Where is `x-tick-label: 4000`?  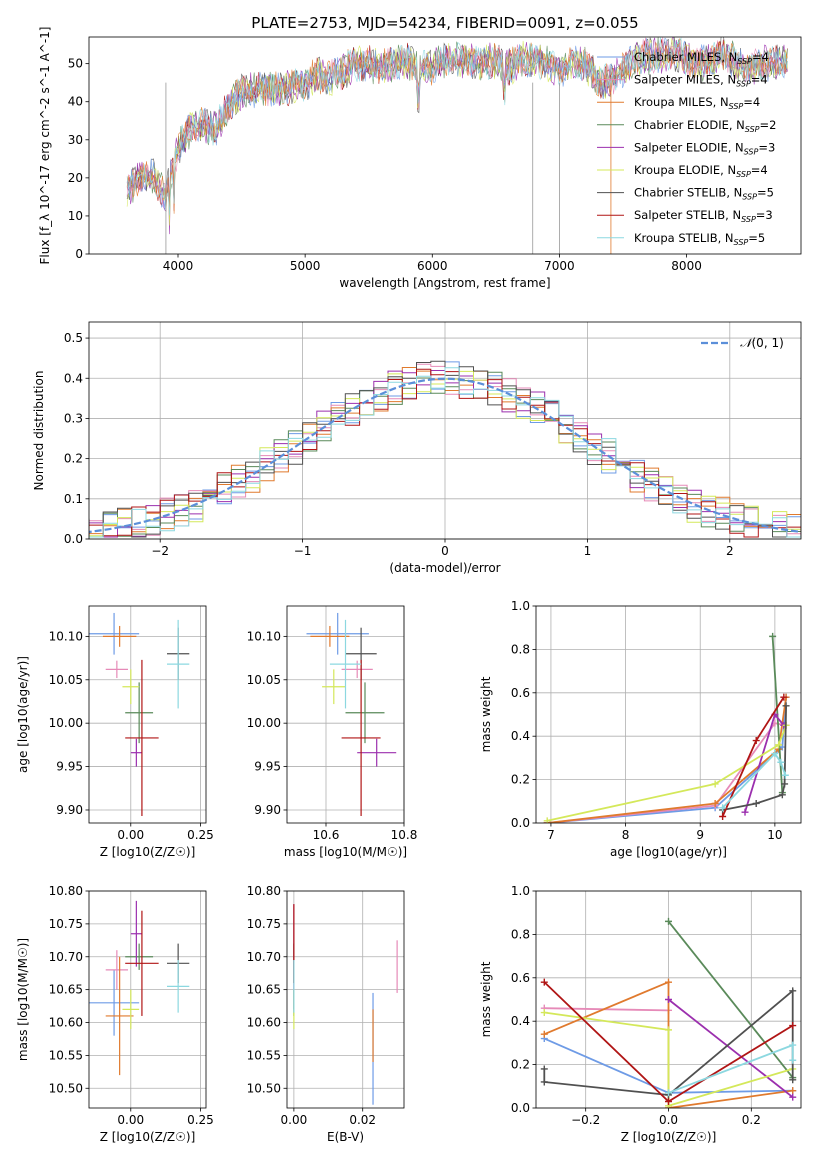
x-tick-label: 4000 is located at coordinates (178, 266).